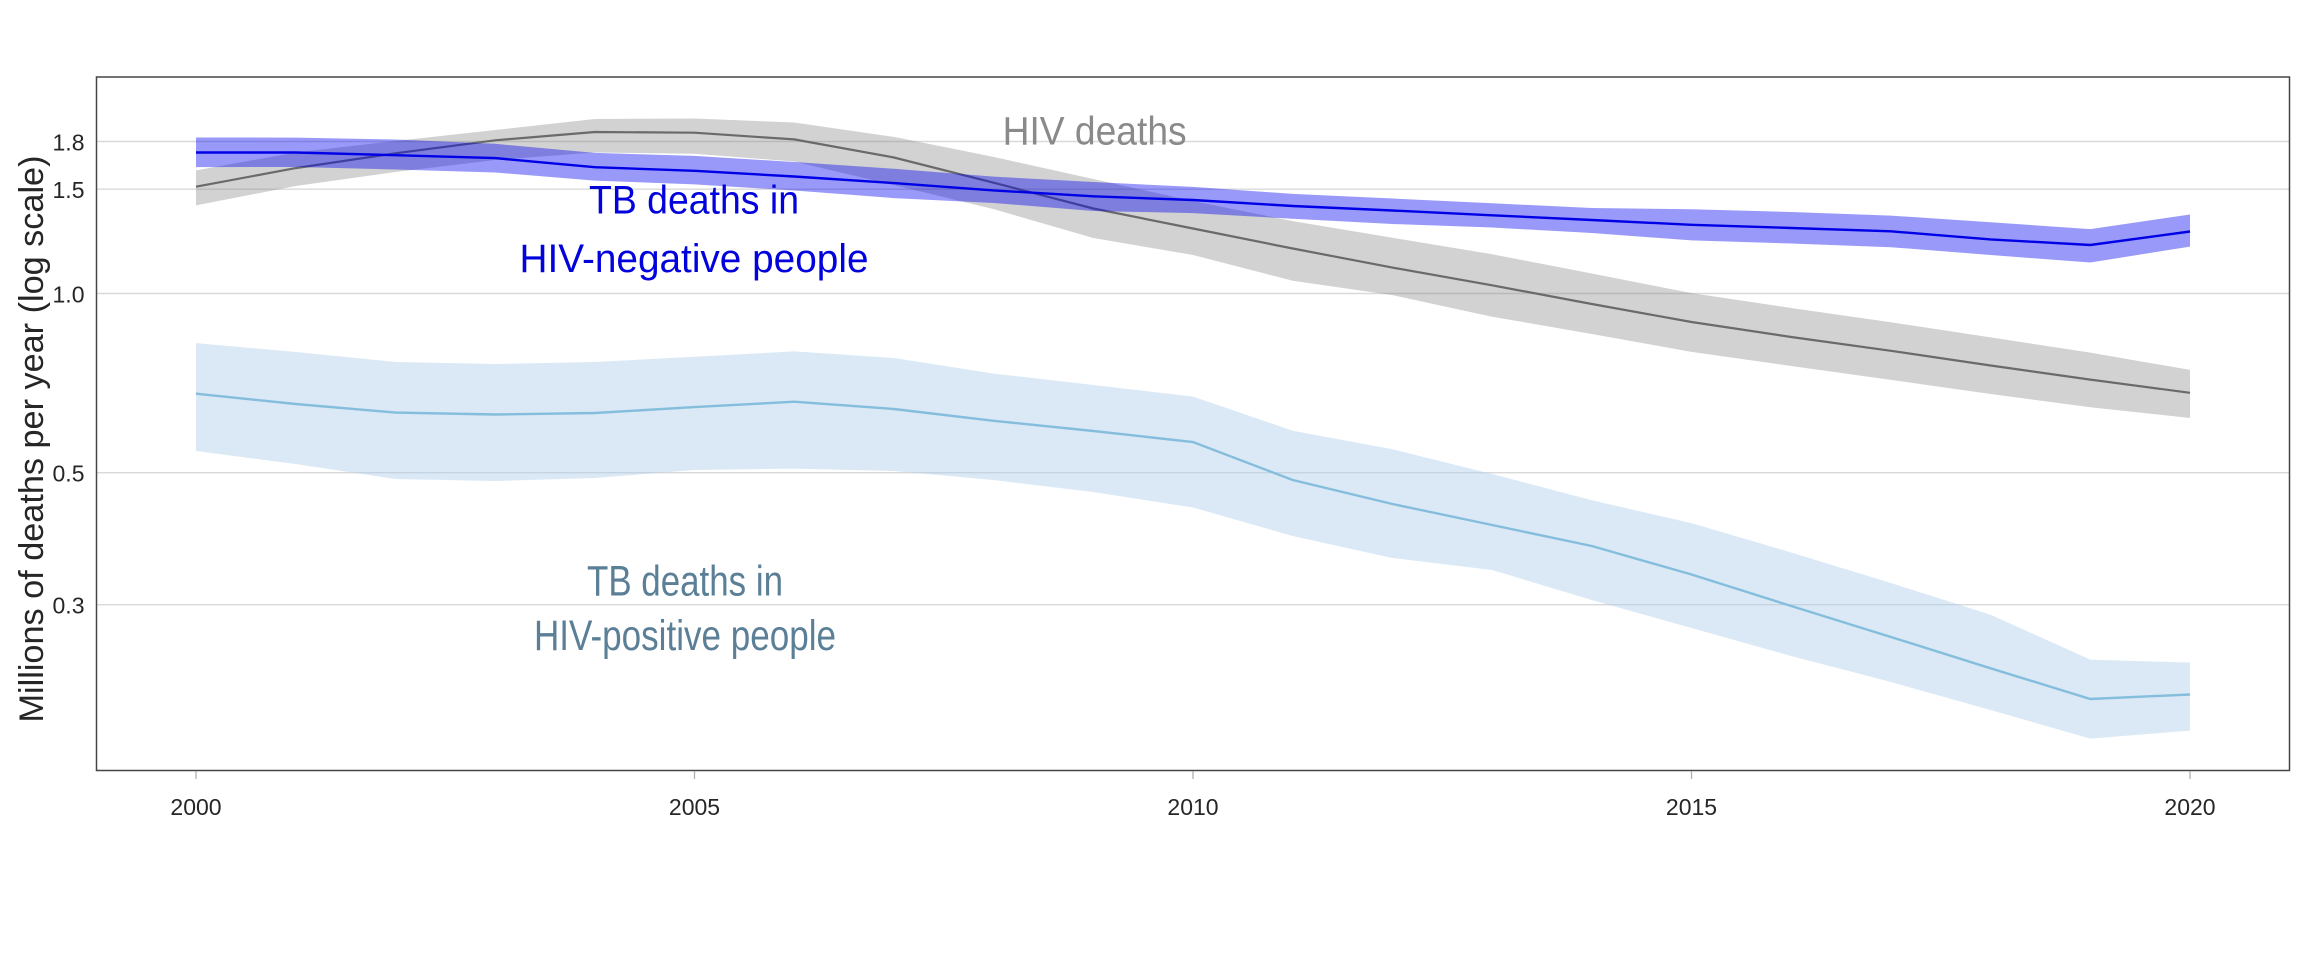  Describe the element at coordinates (1095, 132) in the screenshot. I see `svg-text: HIV deaths` at that location.